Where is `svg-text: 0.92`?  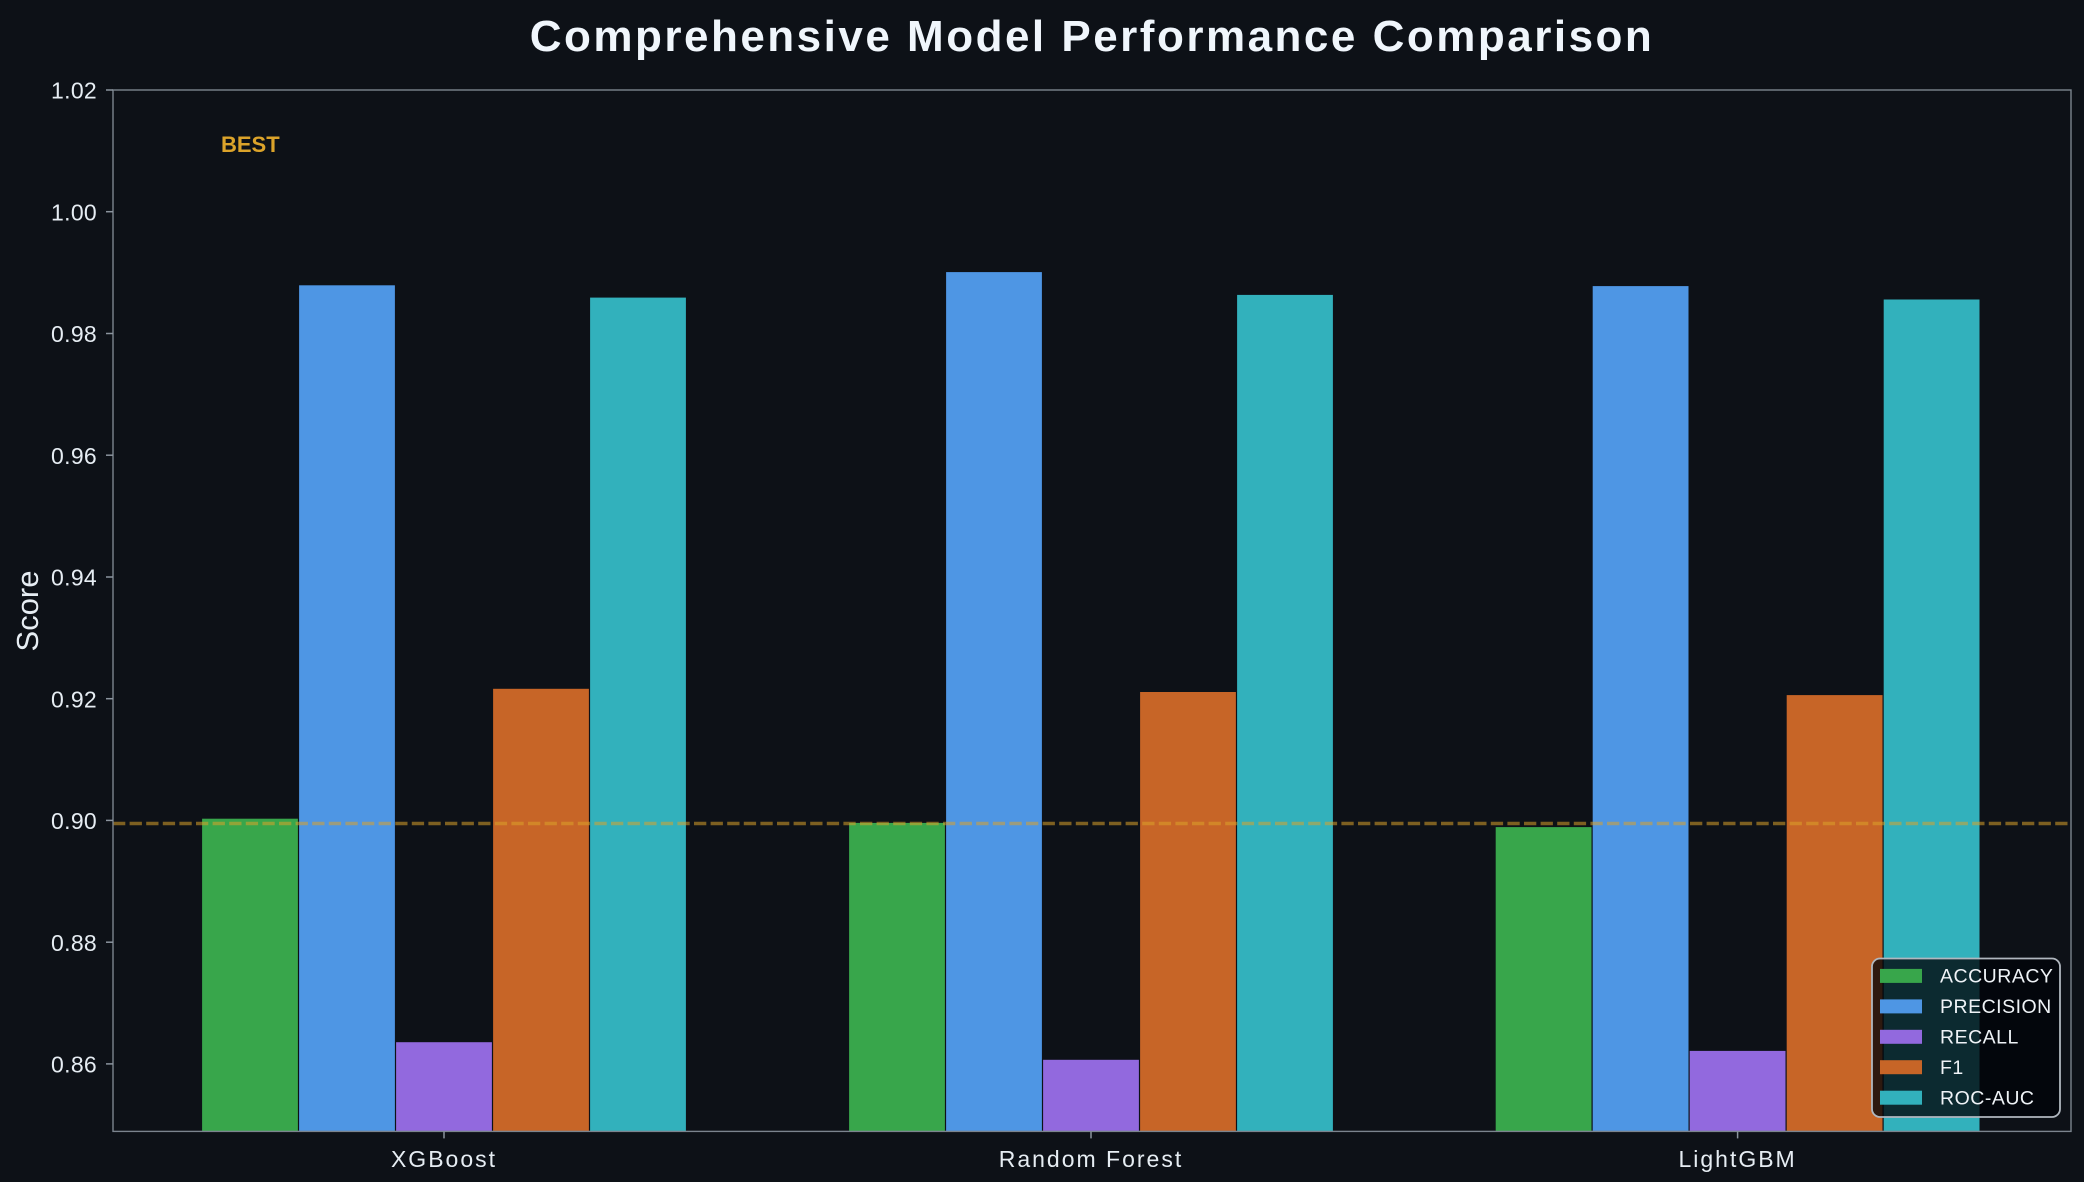
svg-text: 0.92 is located at coordinates (74, 699).